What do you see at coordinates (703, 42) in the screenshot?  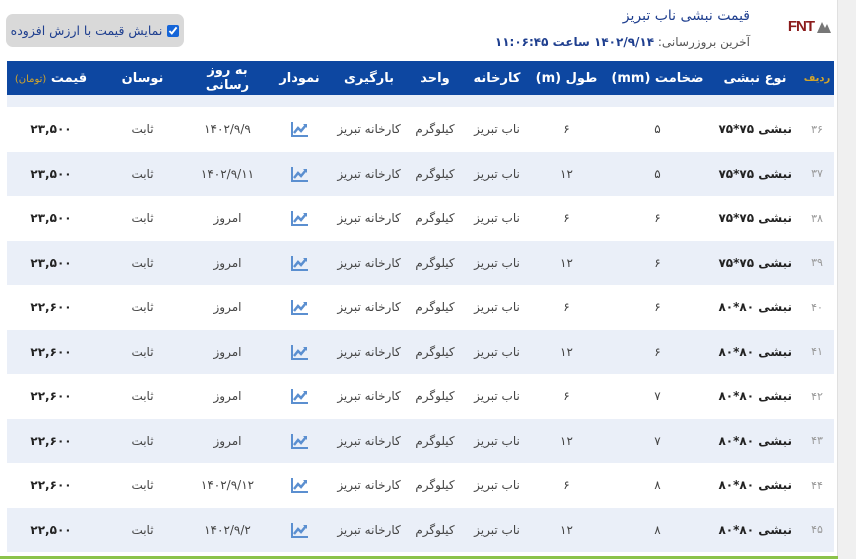 I see `update-label: آخرین بروزرسانی:` at bounding box center [703, 42].